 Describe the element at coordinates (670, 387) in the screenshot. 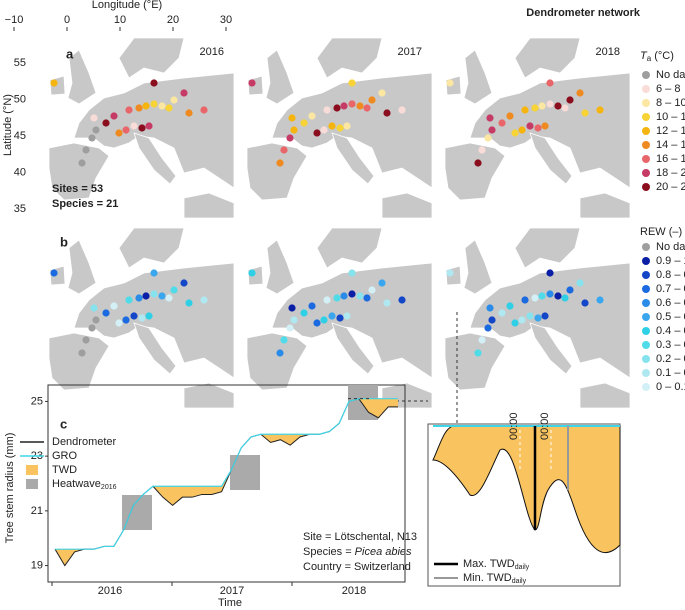

I see `legend-label: 0 – 0.1` at that location.